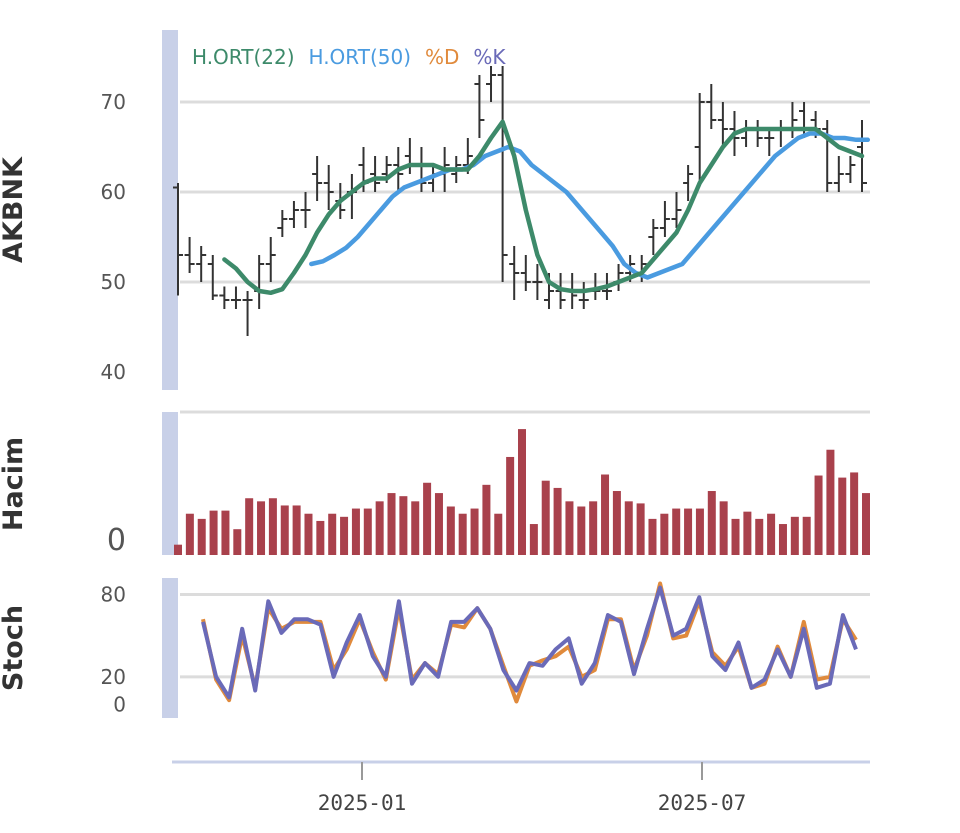 The width and height of the screenshot is (960, 833). Describe the element at coordinates (113, 192) in the screenshot. I see `price-tick-label: 60` at that location.